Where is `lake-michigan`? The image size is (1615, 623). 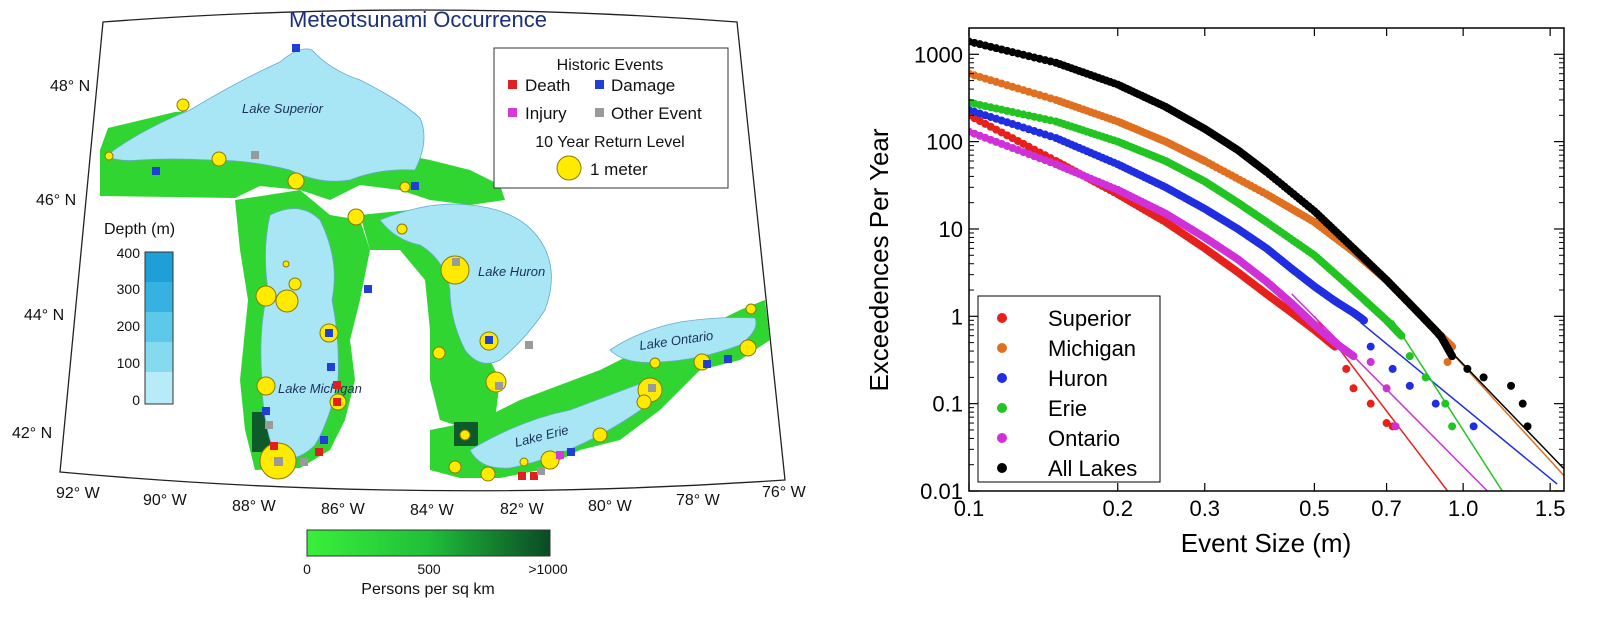 lake-michigan is located at coordinates (299, 333).